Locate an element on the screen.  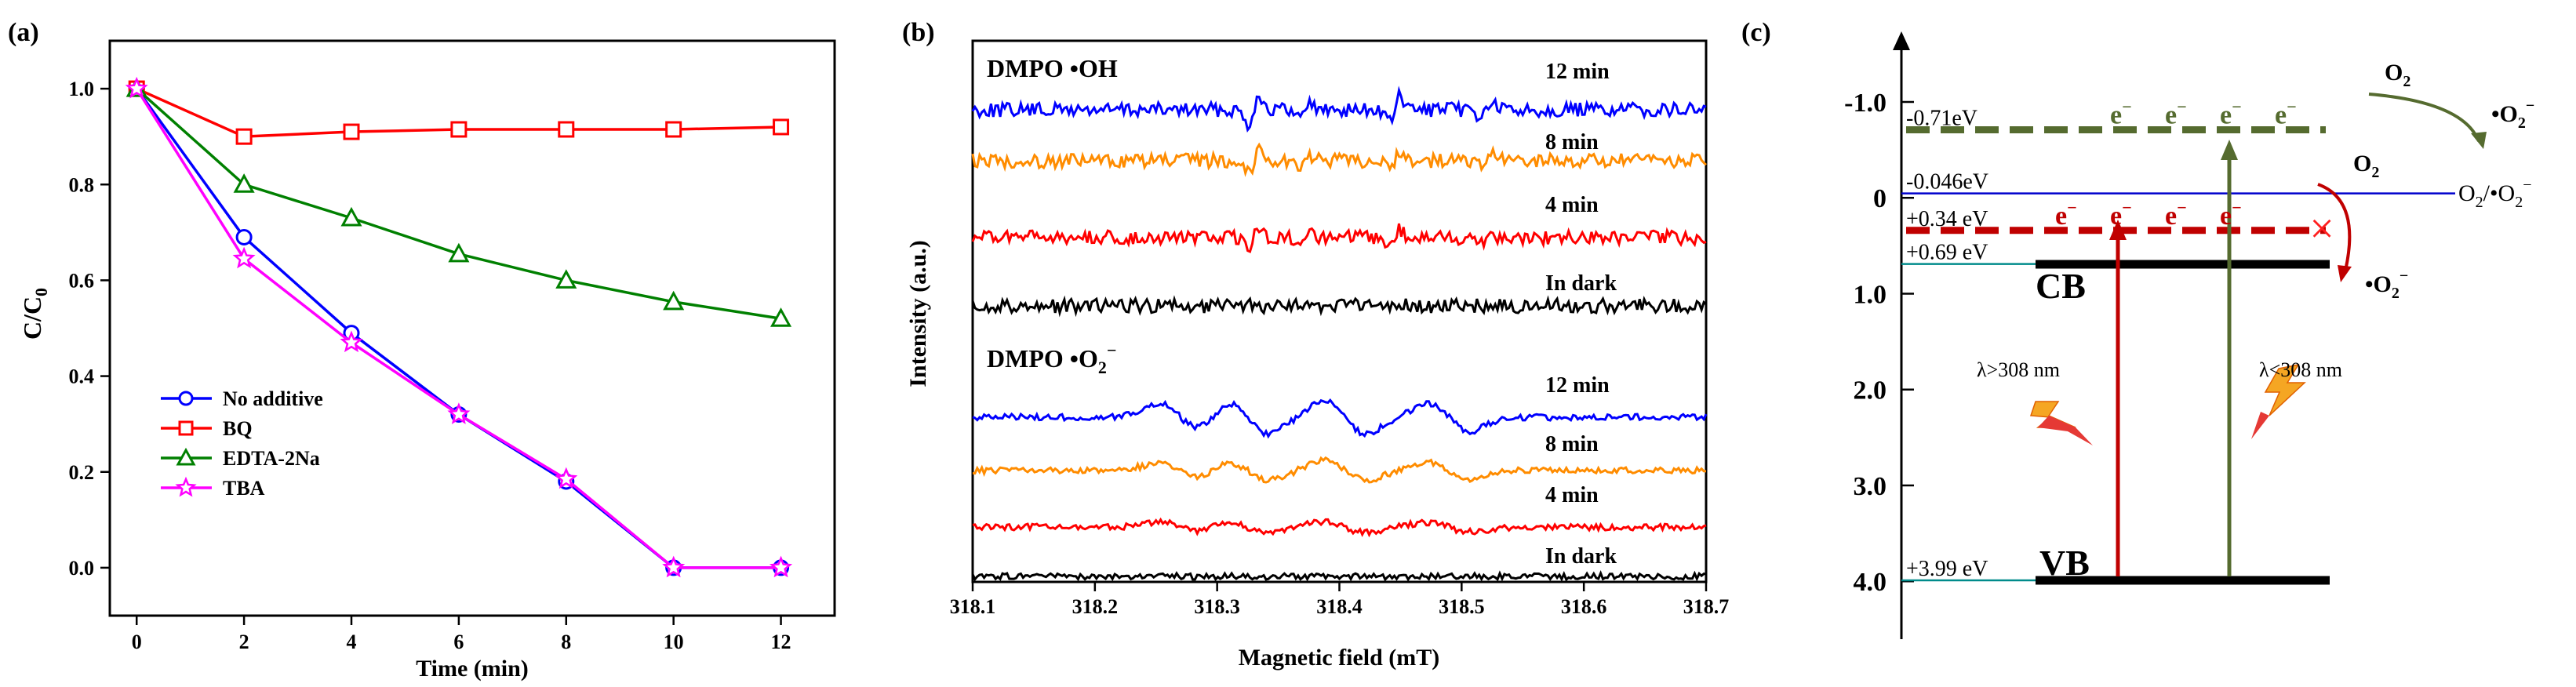
x-tick-label: 12 is located at coordinates (781, 642).